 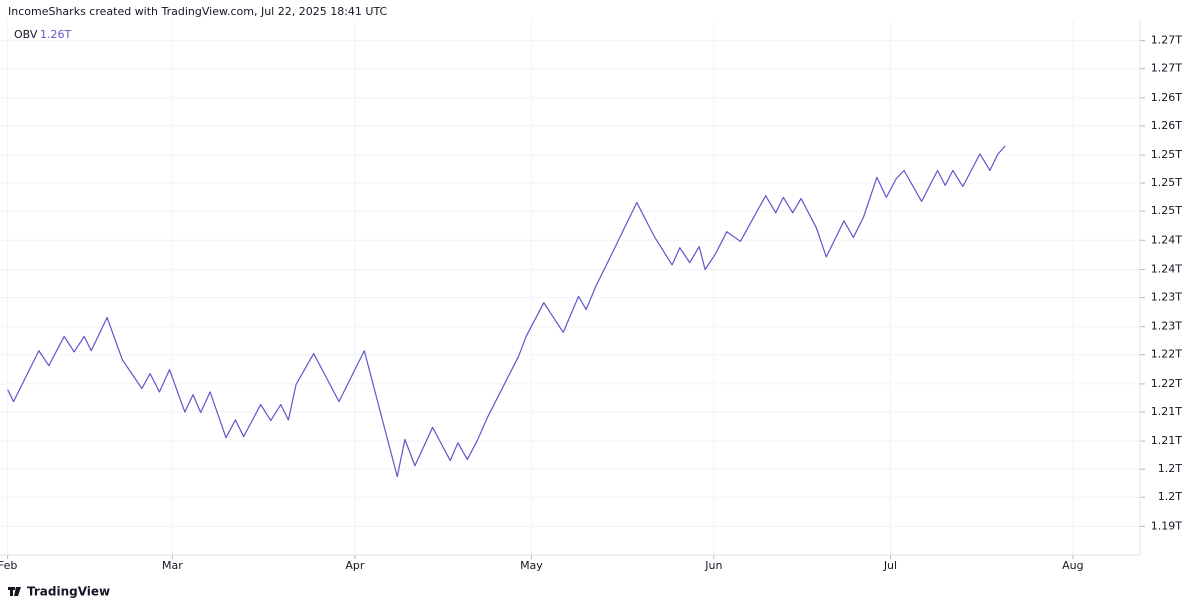 What do you see at coordinates (172, 565) in the screenshot?
I see `x-tick-label: Mar` at bounding box center [172, 565].